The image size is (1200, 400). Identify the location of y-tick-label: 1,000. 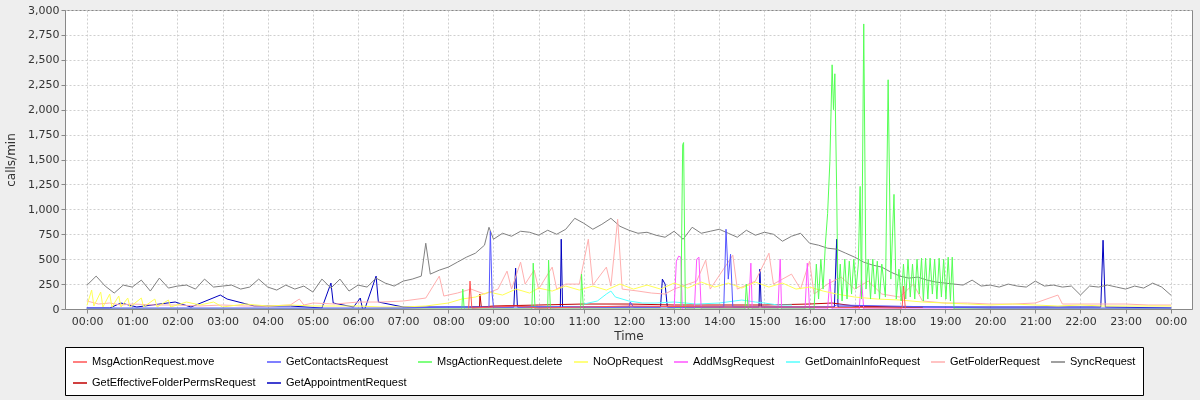
(44, 209).